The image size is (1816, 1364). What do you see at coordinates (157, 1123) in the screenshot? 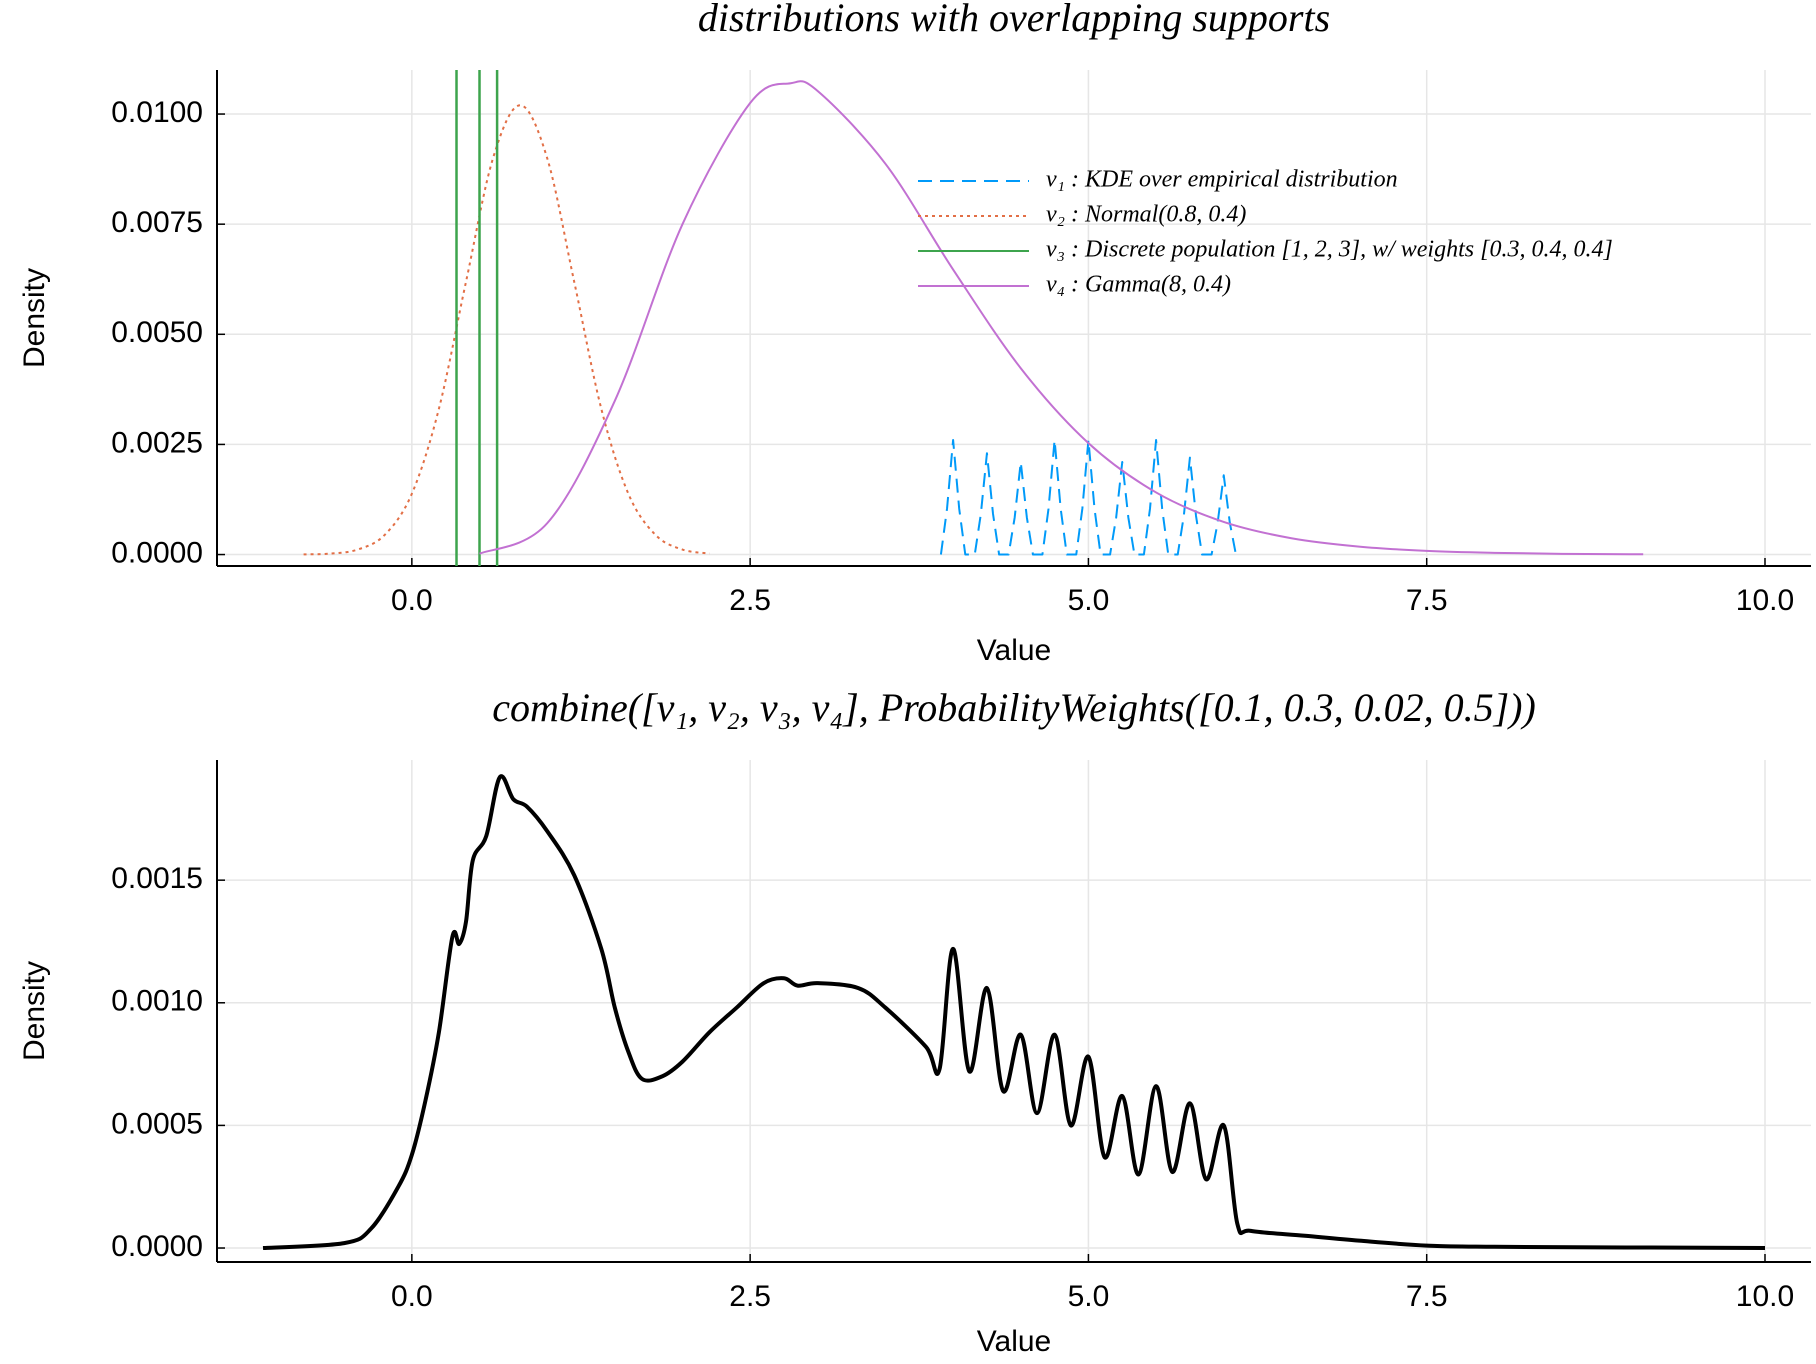
I see `y-tick-label: 0.0005` at bounding box center [157, 1123].